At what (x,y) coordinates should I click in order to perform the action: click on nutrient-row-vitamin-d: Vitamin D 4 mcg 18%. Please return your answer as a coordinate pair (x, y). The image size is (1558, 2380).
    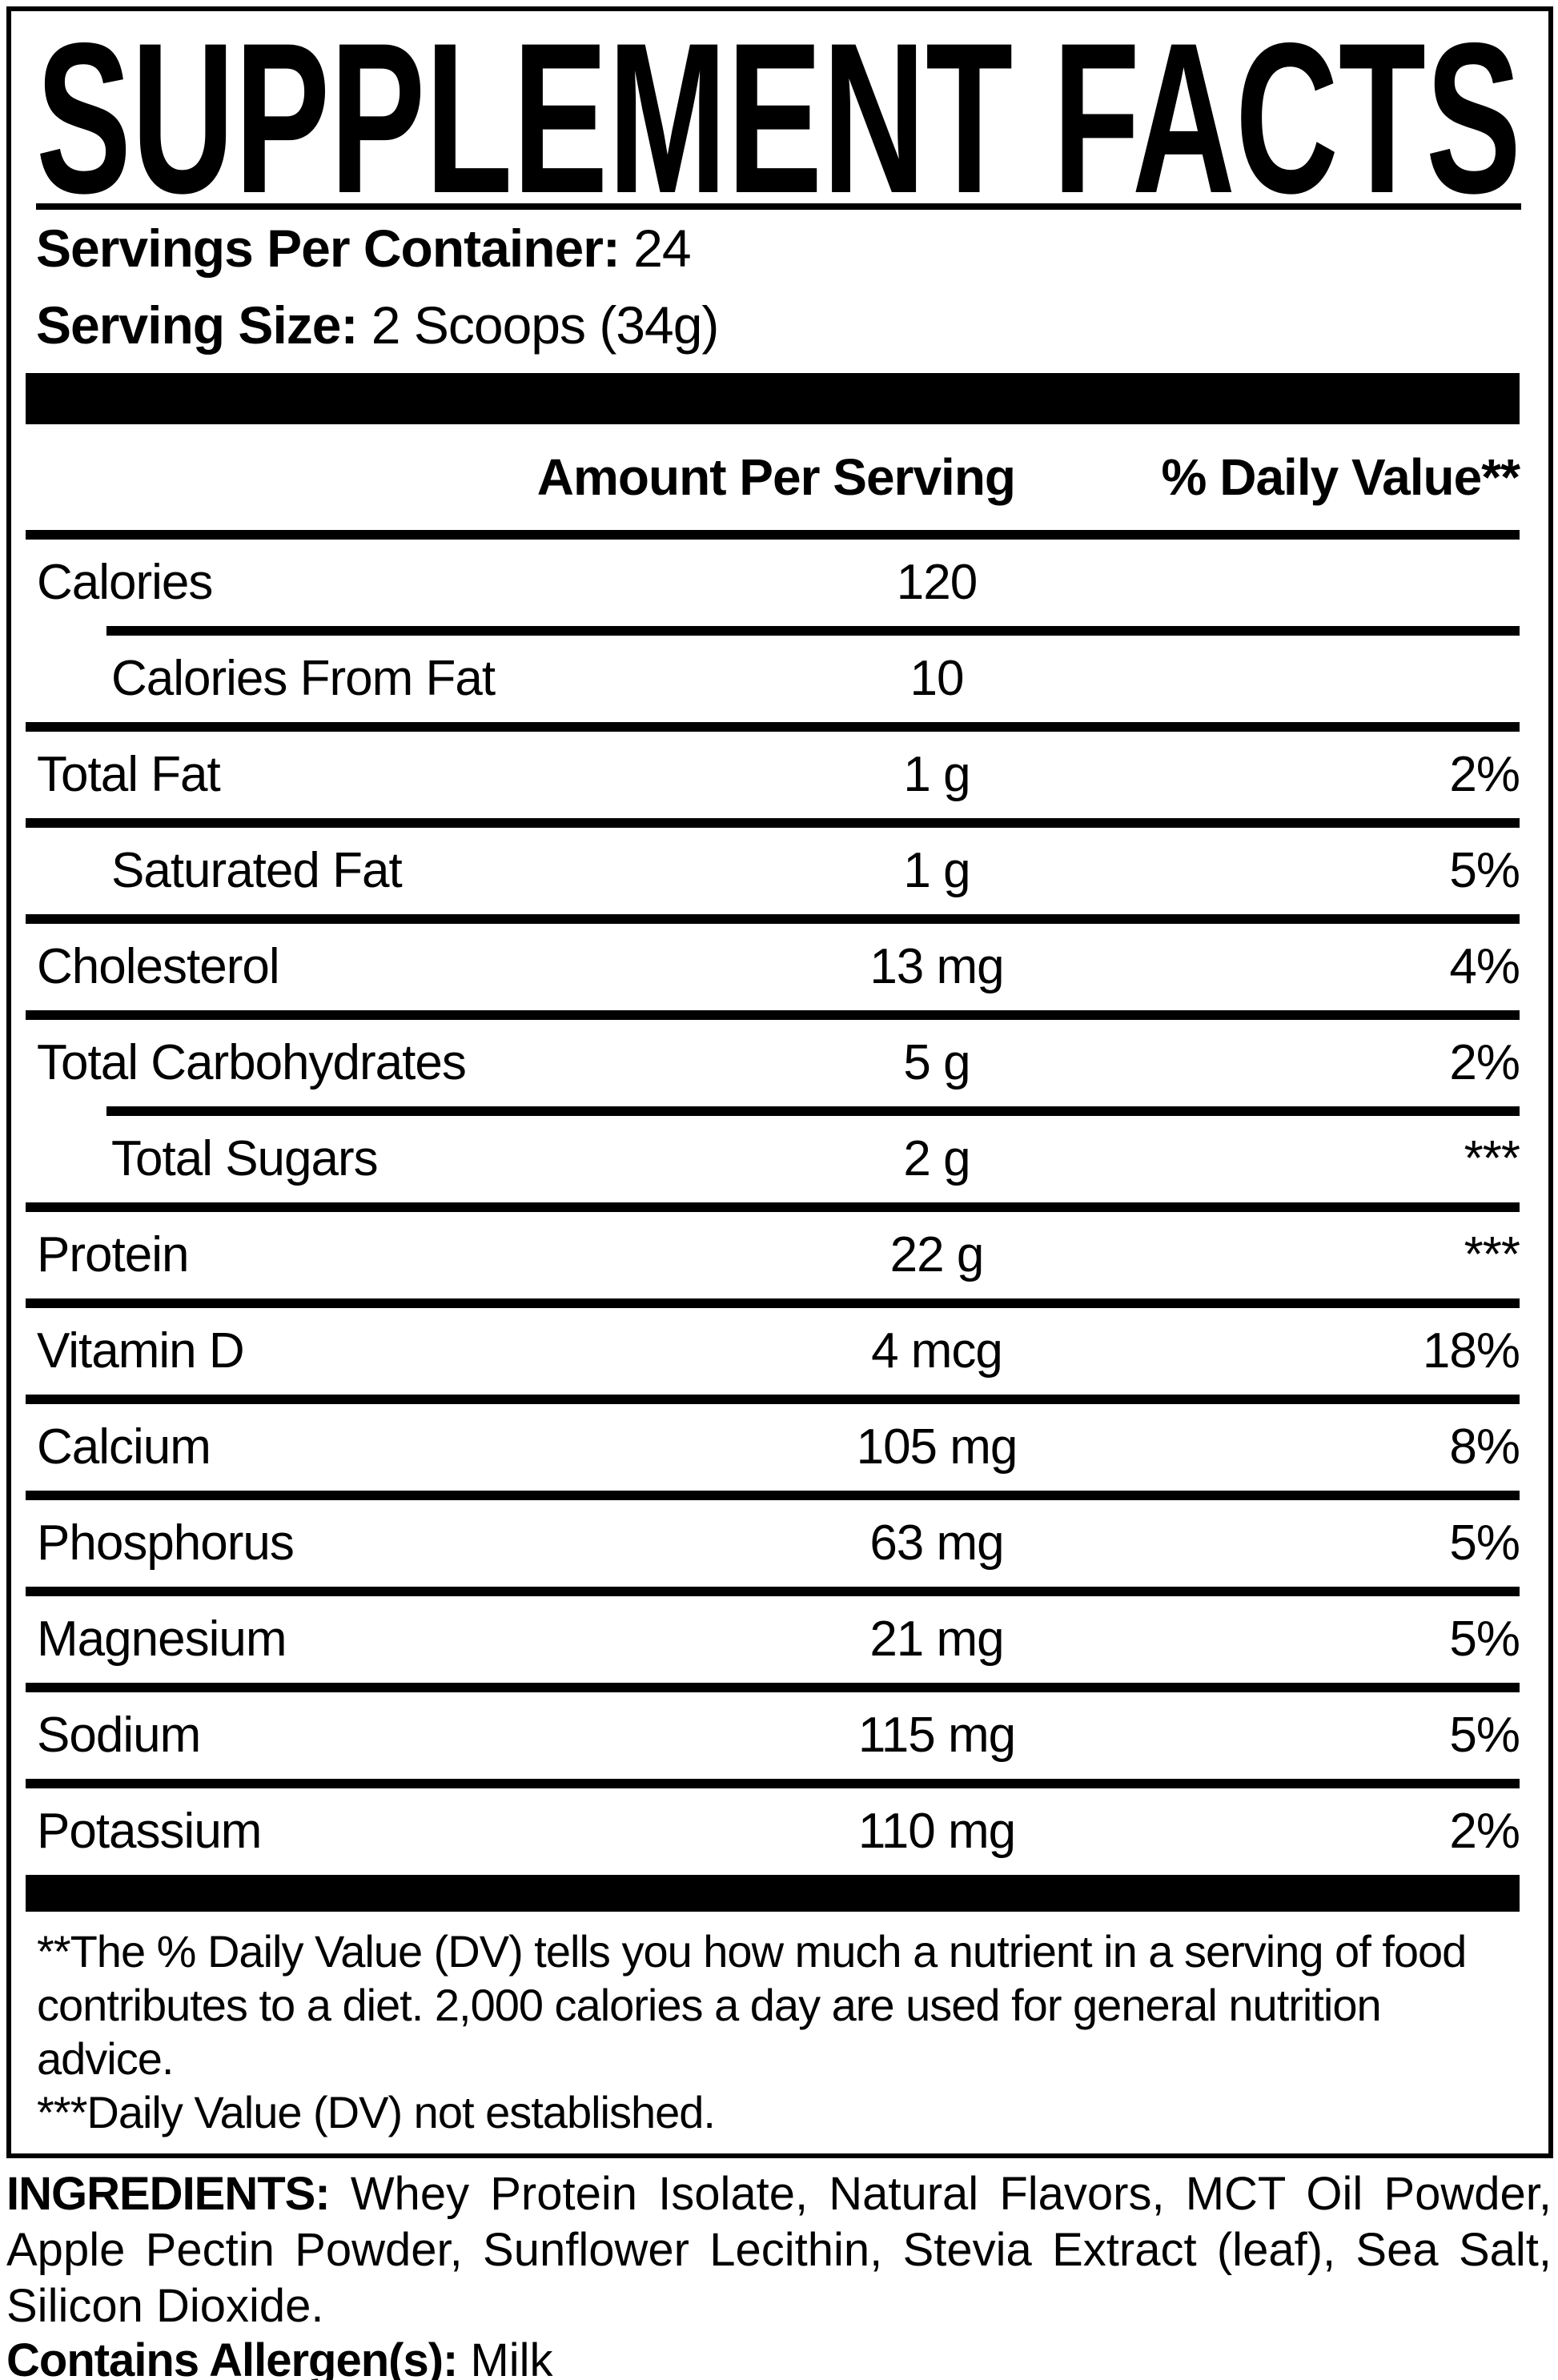
    Looking at the image, I should click on (773, 1351).